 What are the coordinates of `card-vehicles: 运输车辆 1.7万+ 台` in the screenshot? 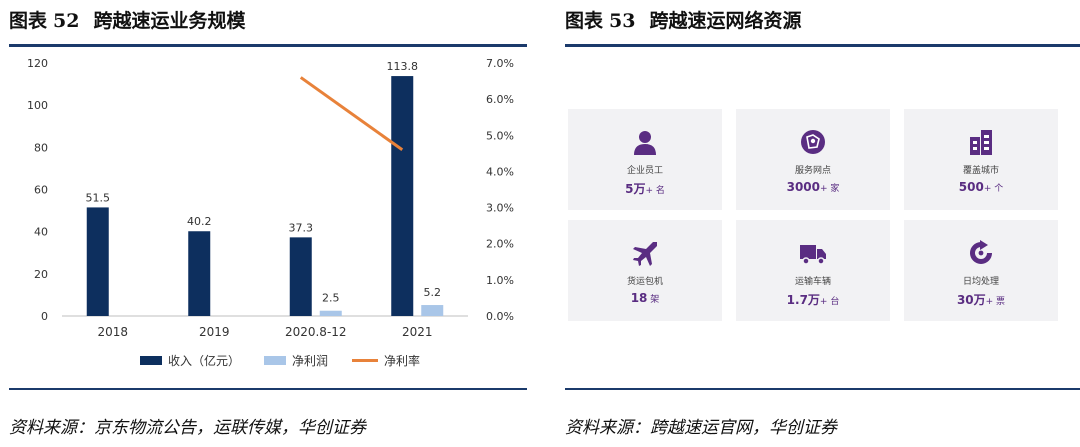 It's located at (813, 270).